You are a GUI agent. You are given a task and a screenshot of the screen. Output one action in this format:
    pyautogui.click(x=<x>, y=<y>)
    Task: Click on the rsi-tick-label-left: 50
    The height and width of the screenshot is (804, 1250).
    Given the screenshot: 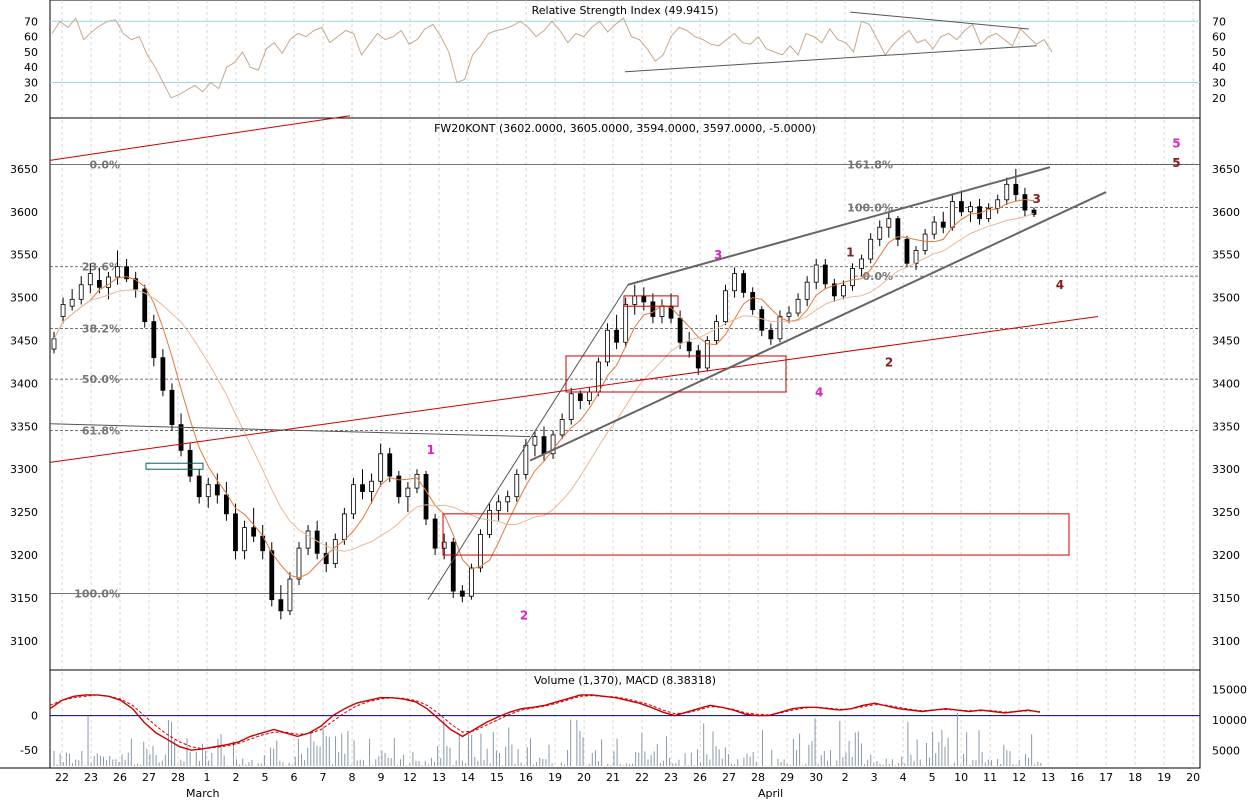 What is the action you would take?
    pyautogui.click(x=31, y=52)
    